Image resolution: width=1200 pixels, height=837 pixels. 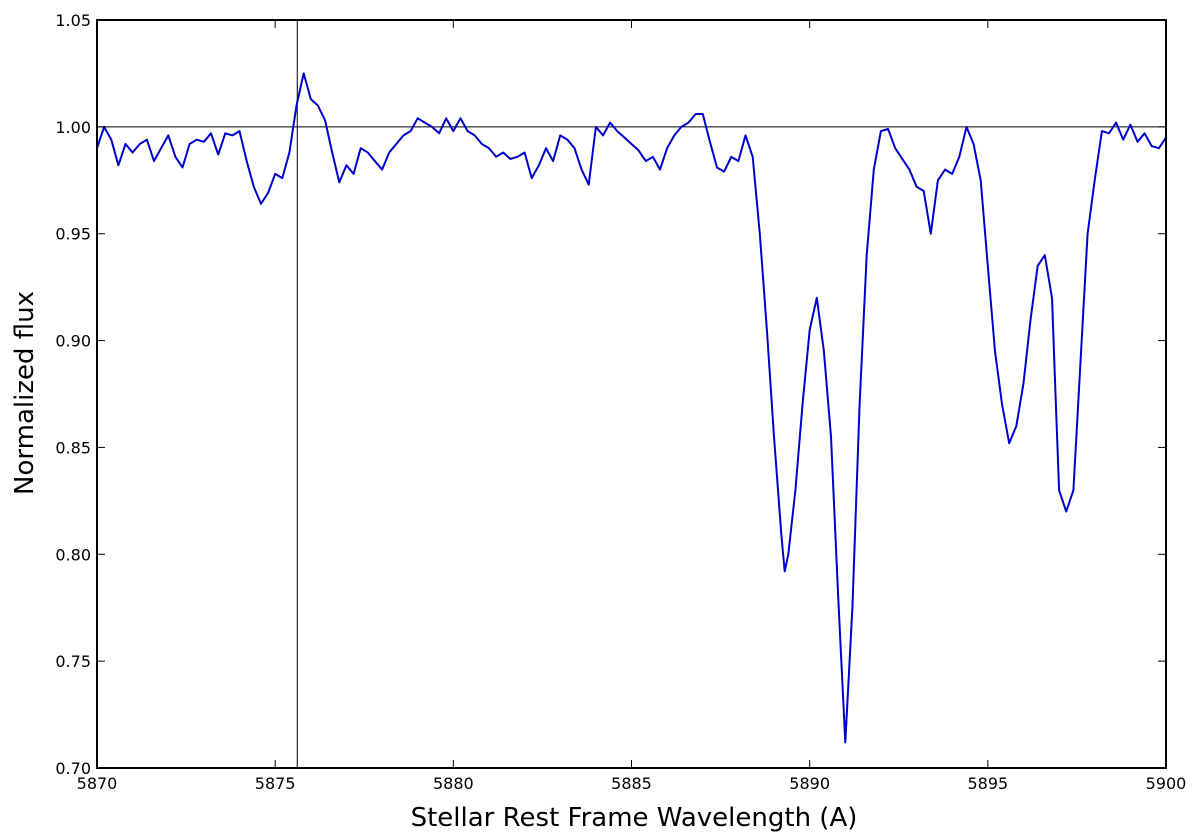 I want to click on y-tick-label: 0.95, so click(x=73, y=234).